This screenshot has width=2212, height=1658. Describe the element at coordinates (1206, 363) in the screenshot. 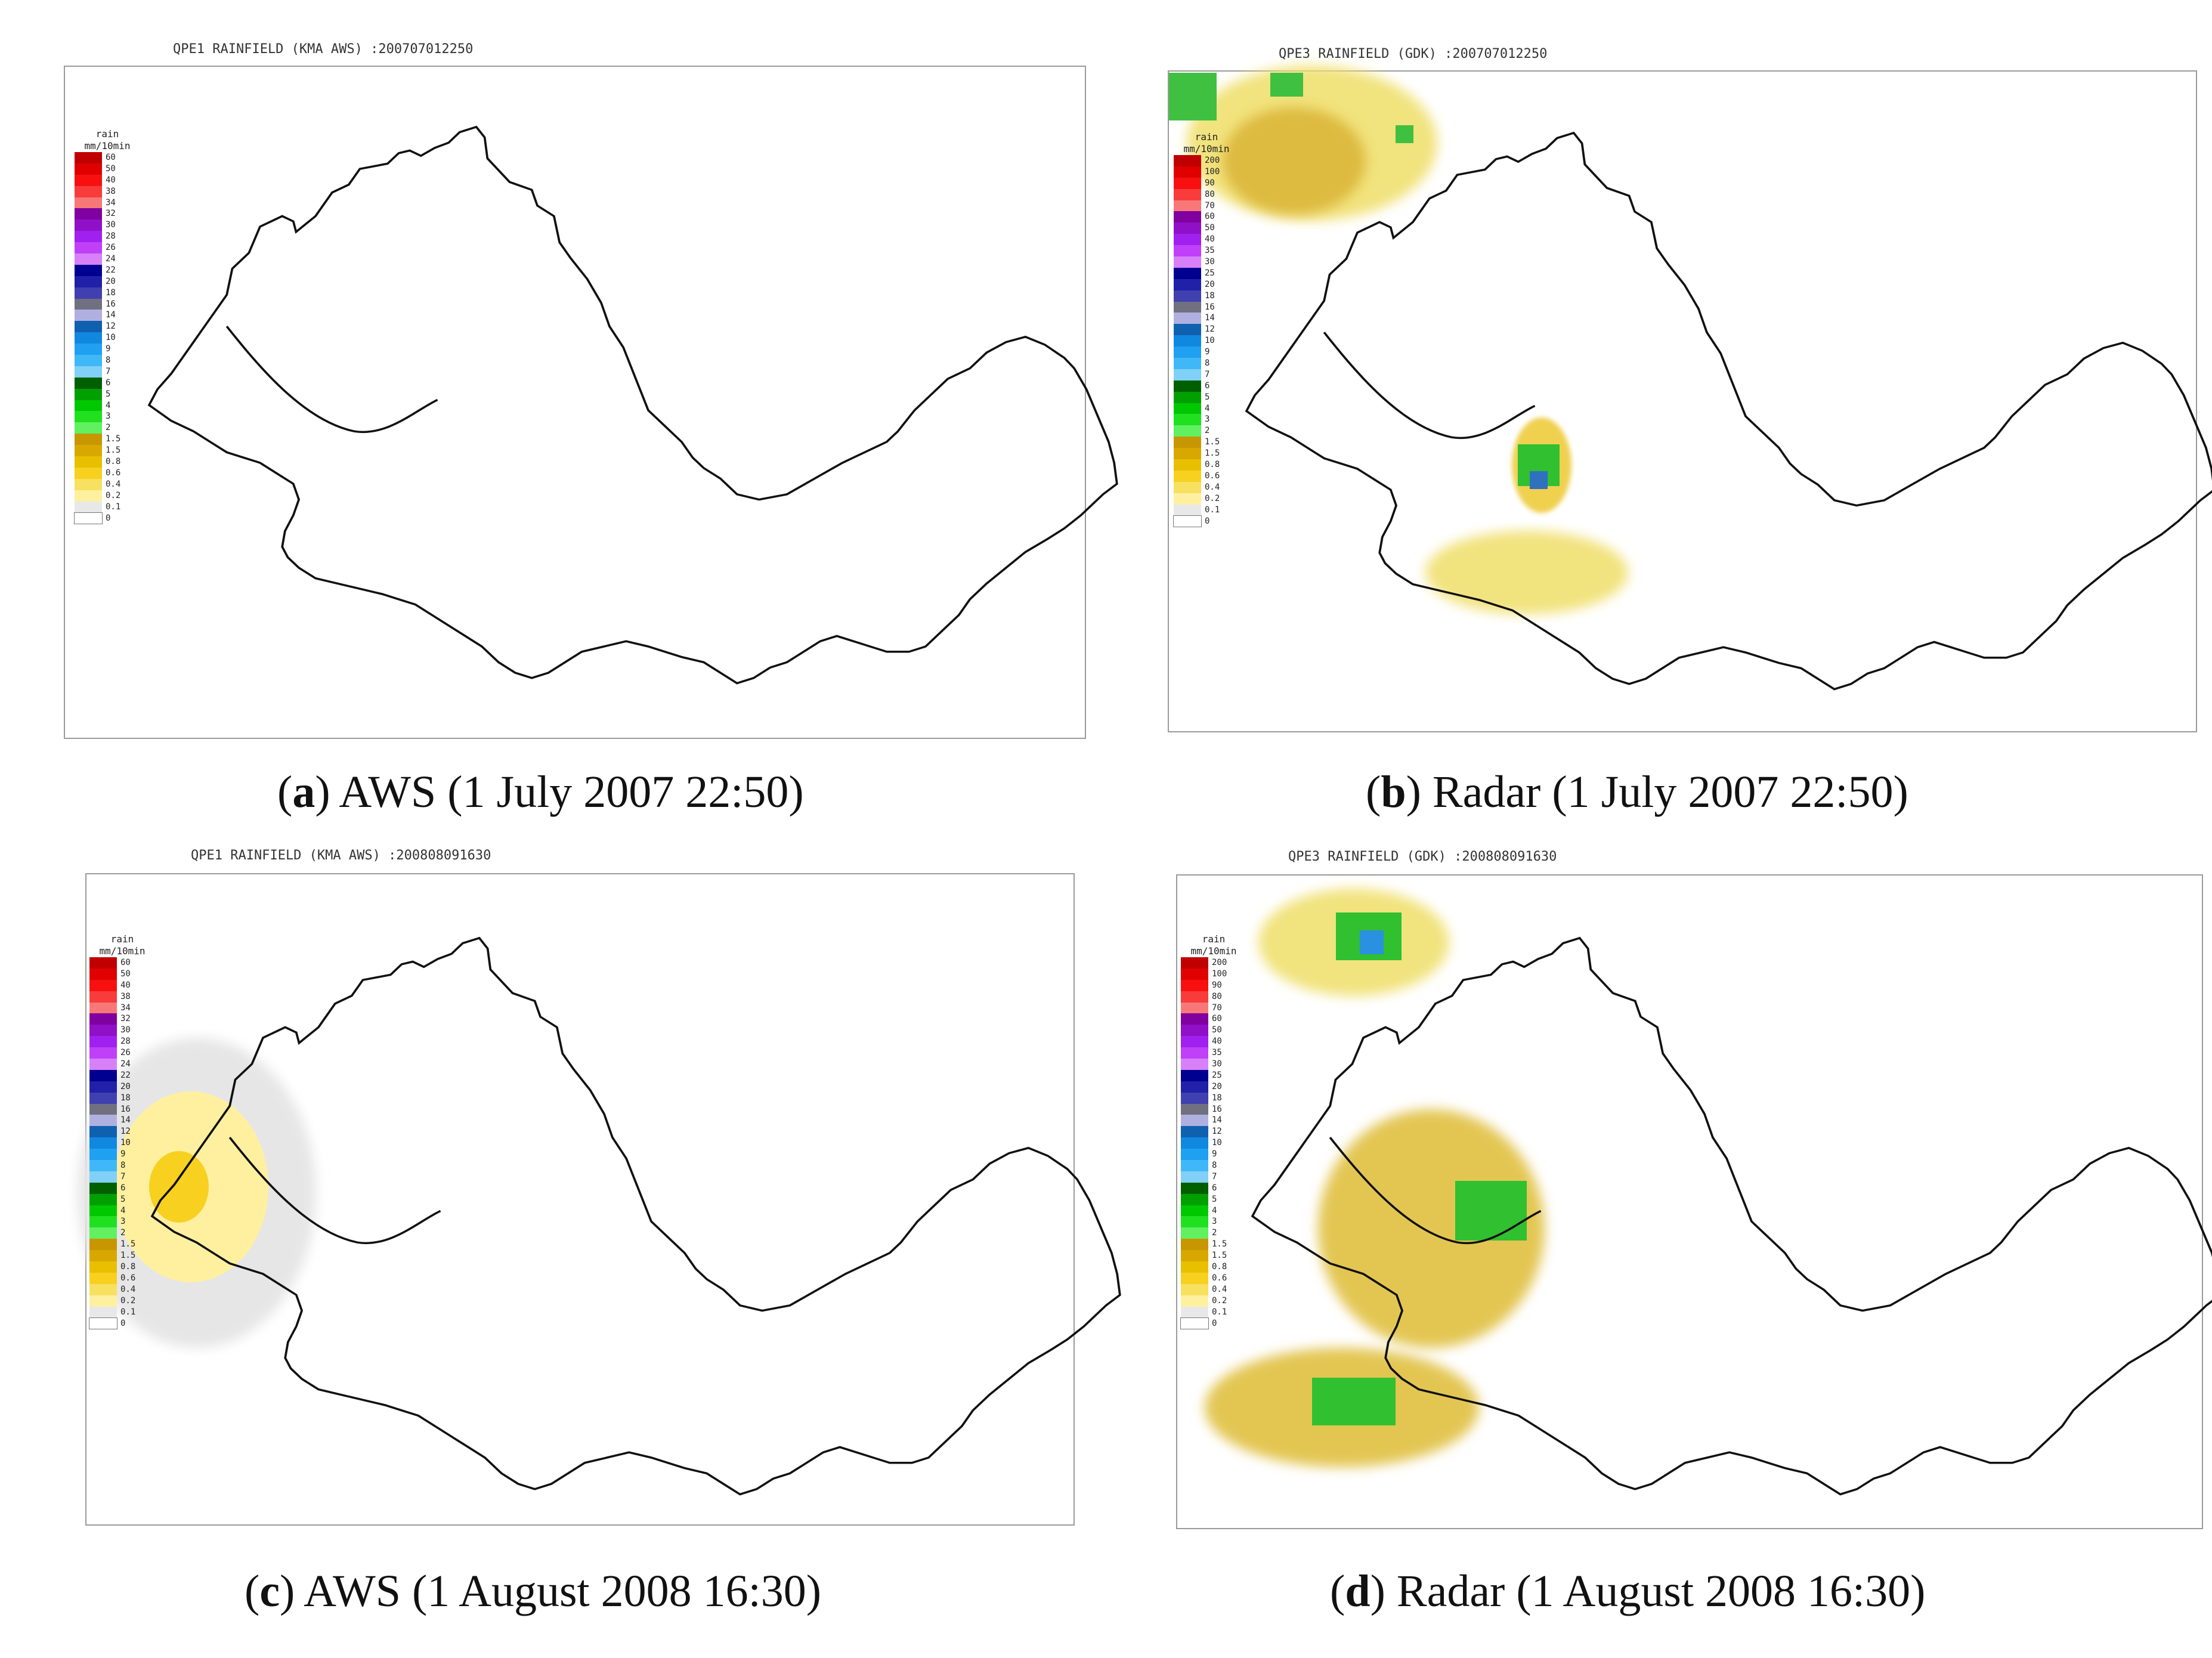

I see `legend-row: 8` at that location.